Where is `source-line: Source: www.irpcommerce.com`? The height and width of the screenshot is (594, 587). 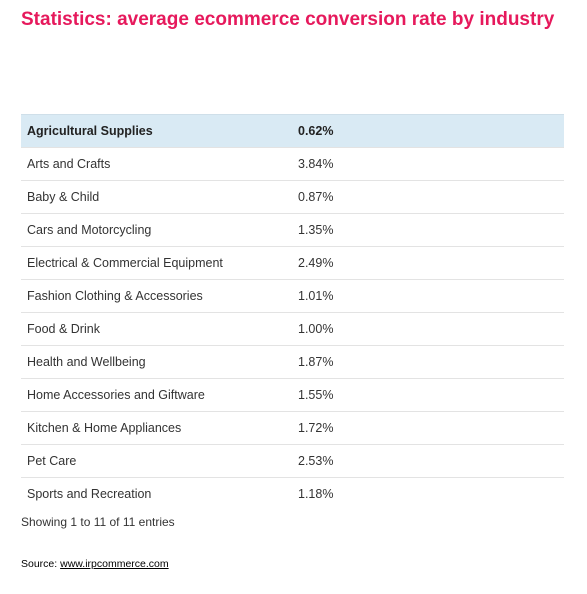
source-line: Source: www.irpcommerce.com is located at coordinates (95, 564).